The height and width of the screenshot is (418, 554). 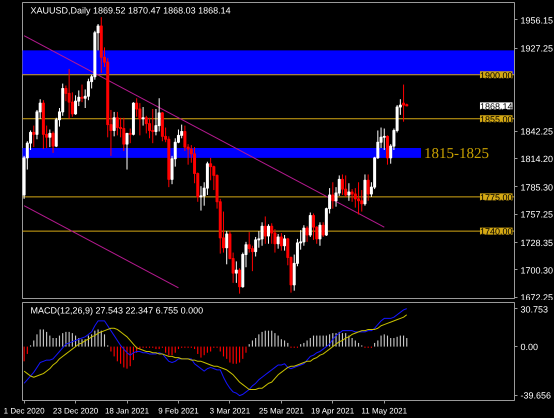 I want to click on y-tick-label: 0.00, so click(x=529, y=347).